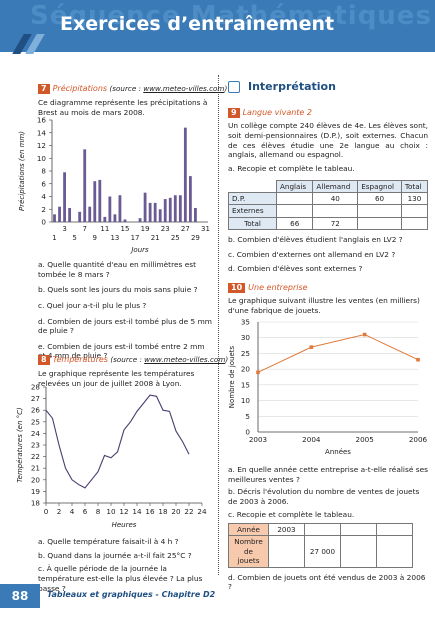 This screenshot has width=435, height=619. What do you see at coordinates (85, 511) in the screenshot?
I see `x-tick-label: 6` at bounding box center [85, 511].